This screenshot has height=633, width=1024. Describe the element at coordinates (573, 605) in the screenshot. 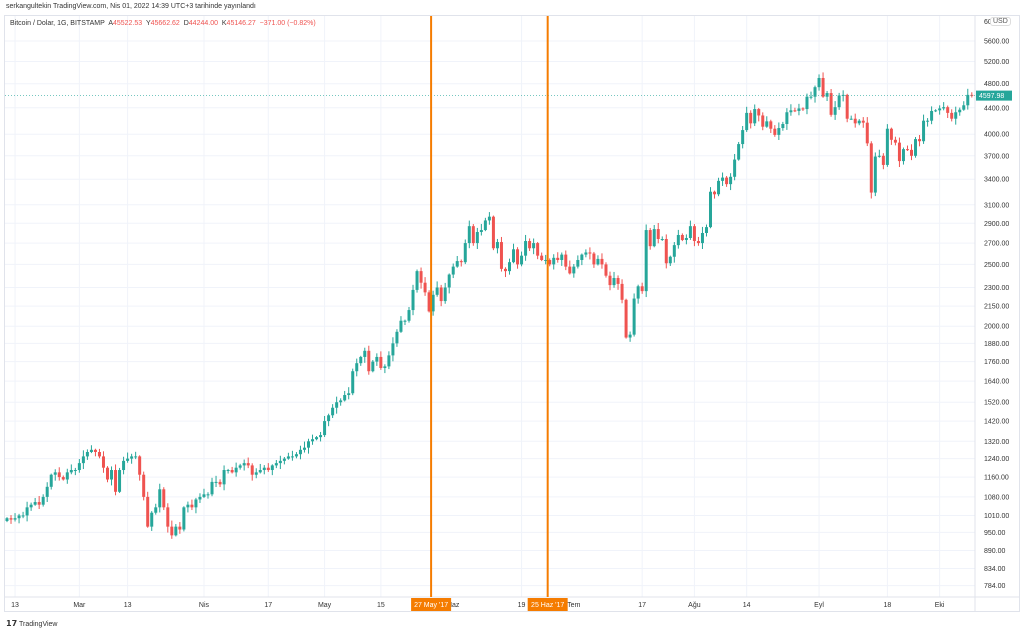

I see `x-tick-label: Tem` at that location.